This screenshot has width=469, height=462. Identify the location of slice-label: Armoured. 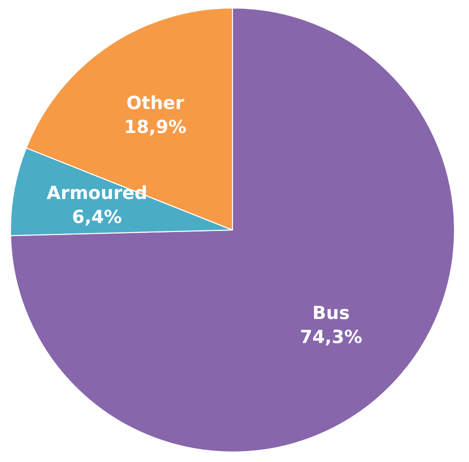
(97, 193).